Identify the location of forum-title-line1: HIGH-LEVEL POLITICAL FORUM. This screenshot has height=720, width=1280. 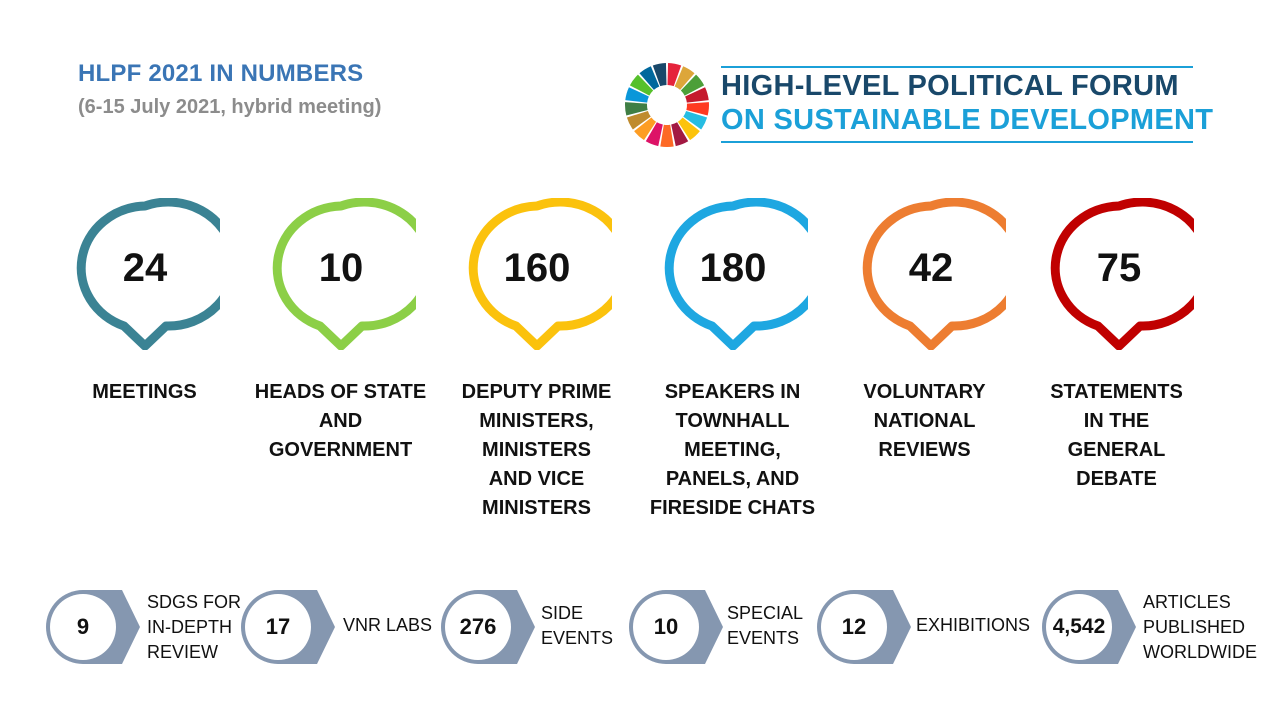
(950, 86).